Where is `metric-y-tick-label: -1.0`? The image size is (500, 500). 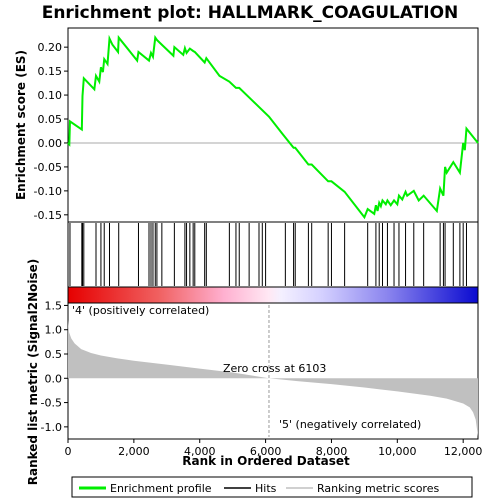
metric-y-tick-label: -1.0 is located at coordinates (51, 427).